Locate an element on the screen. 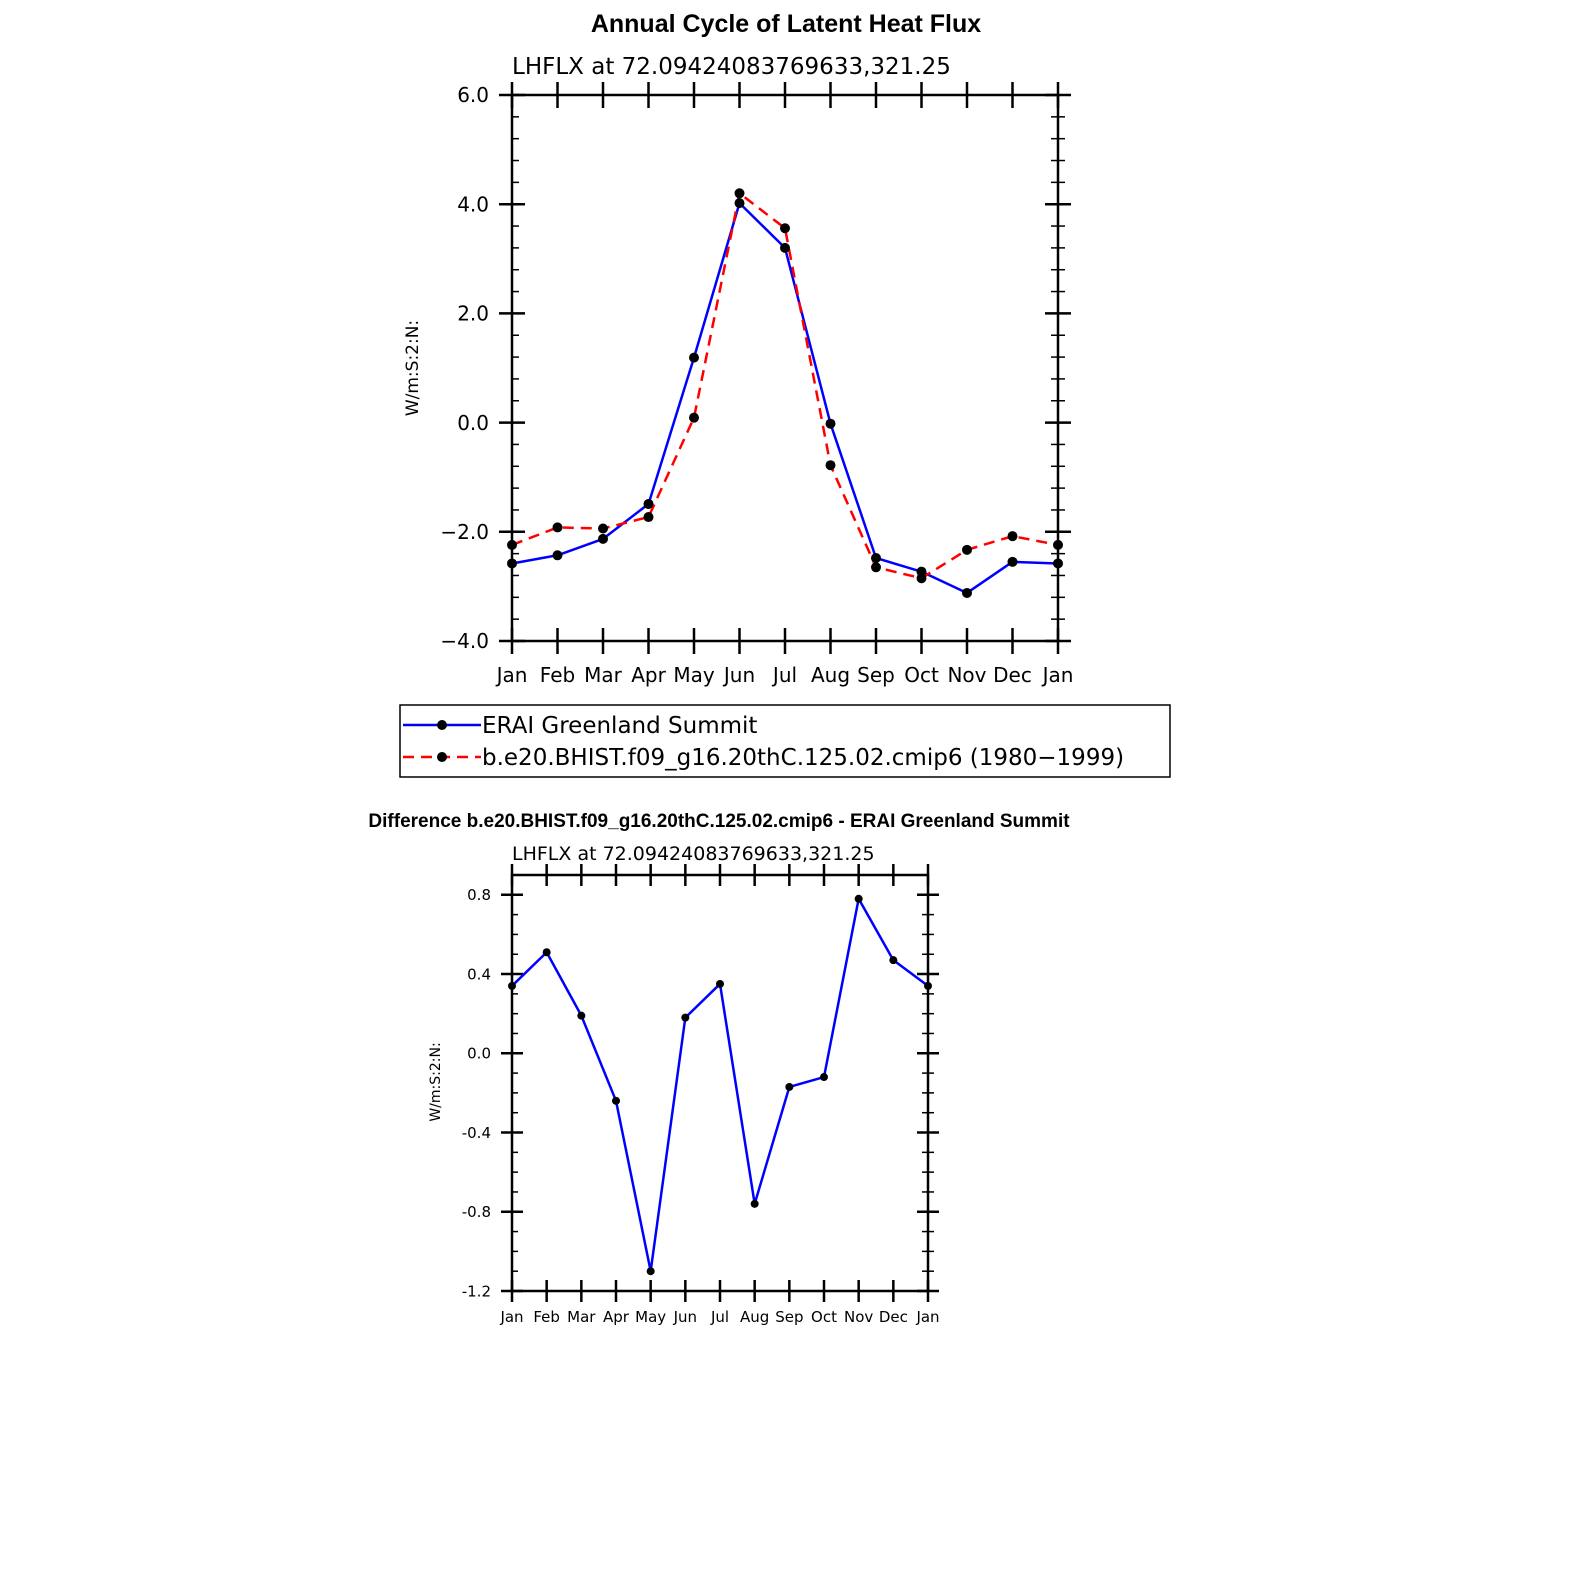  chart-title: Annual Cycle of Latent Heat Flux is located at coordinates (786, 24).